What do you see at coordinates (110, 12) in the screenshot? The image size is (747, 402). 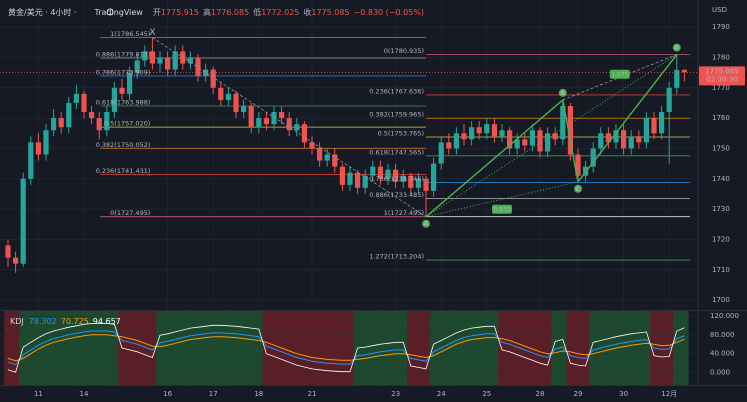 I see `brand-logo` at bounding box center [110, 12].